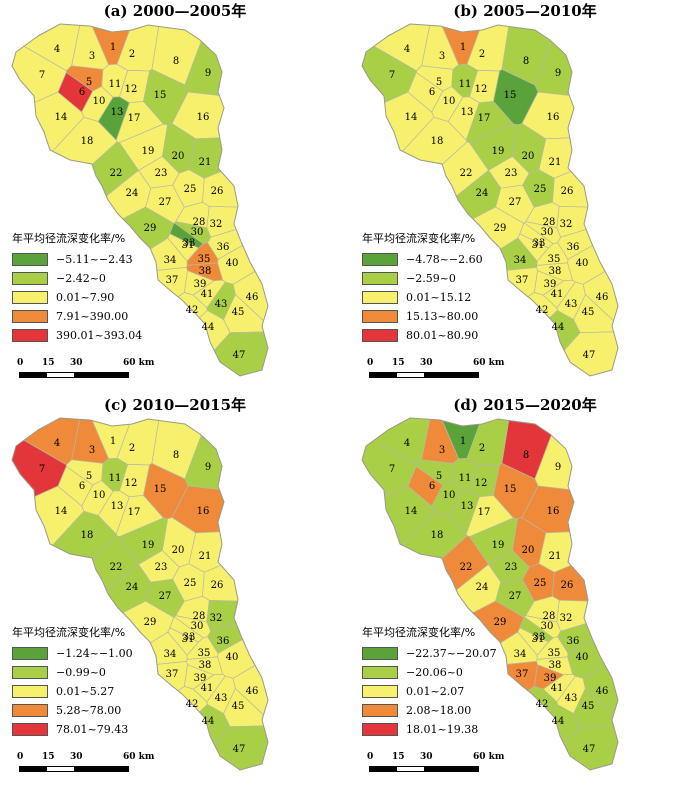  Describe the element at coordinates (94, 259) in the screenshot. I see `legend-label: −5.11~−2.43` at that location.